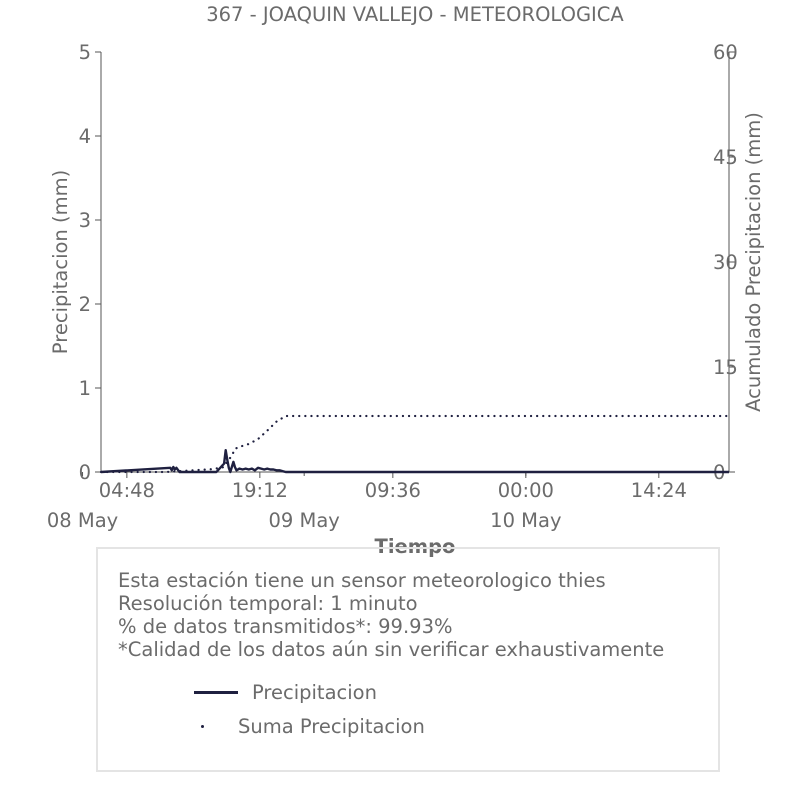 The image size is (806, 806). What do you see at coordinates (526, 490) in the screenshot?
I see `x-tick-label: 00:00` at bounding box center [526, 490].